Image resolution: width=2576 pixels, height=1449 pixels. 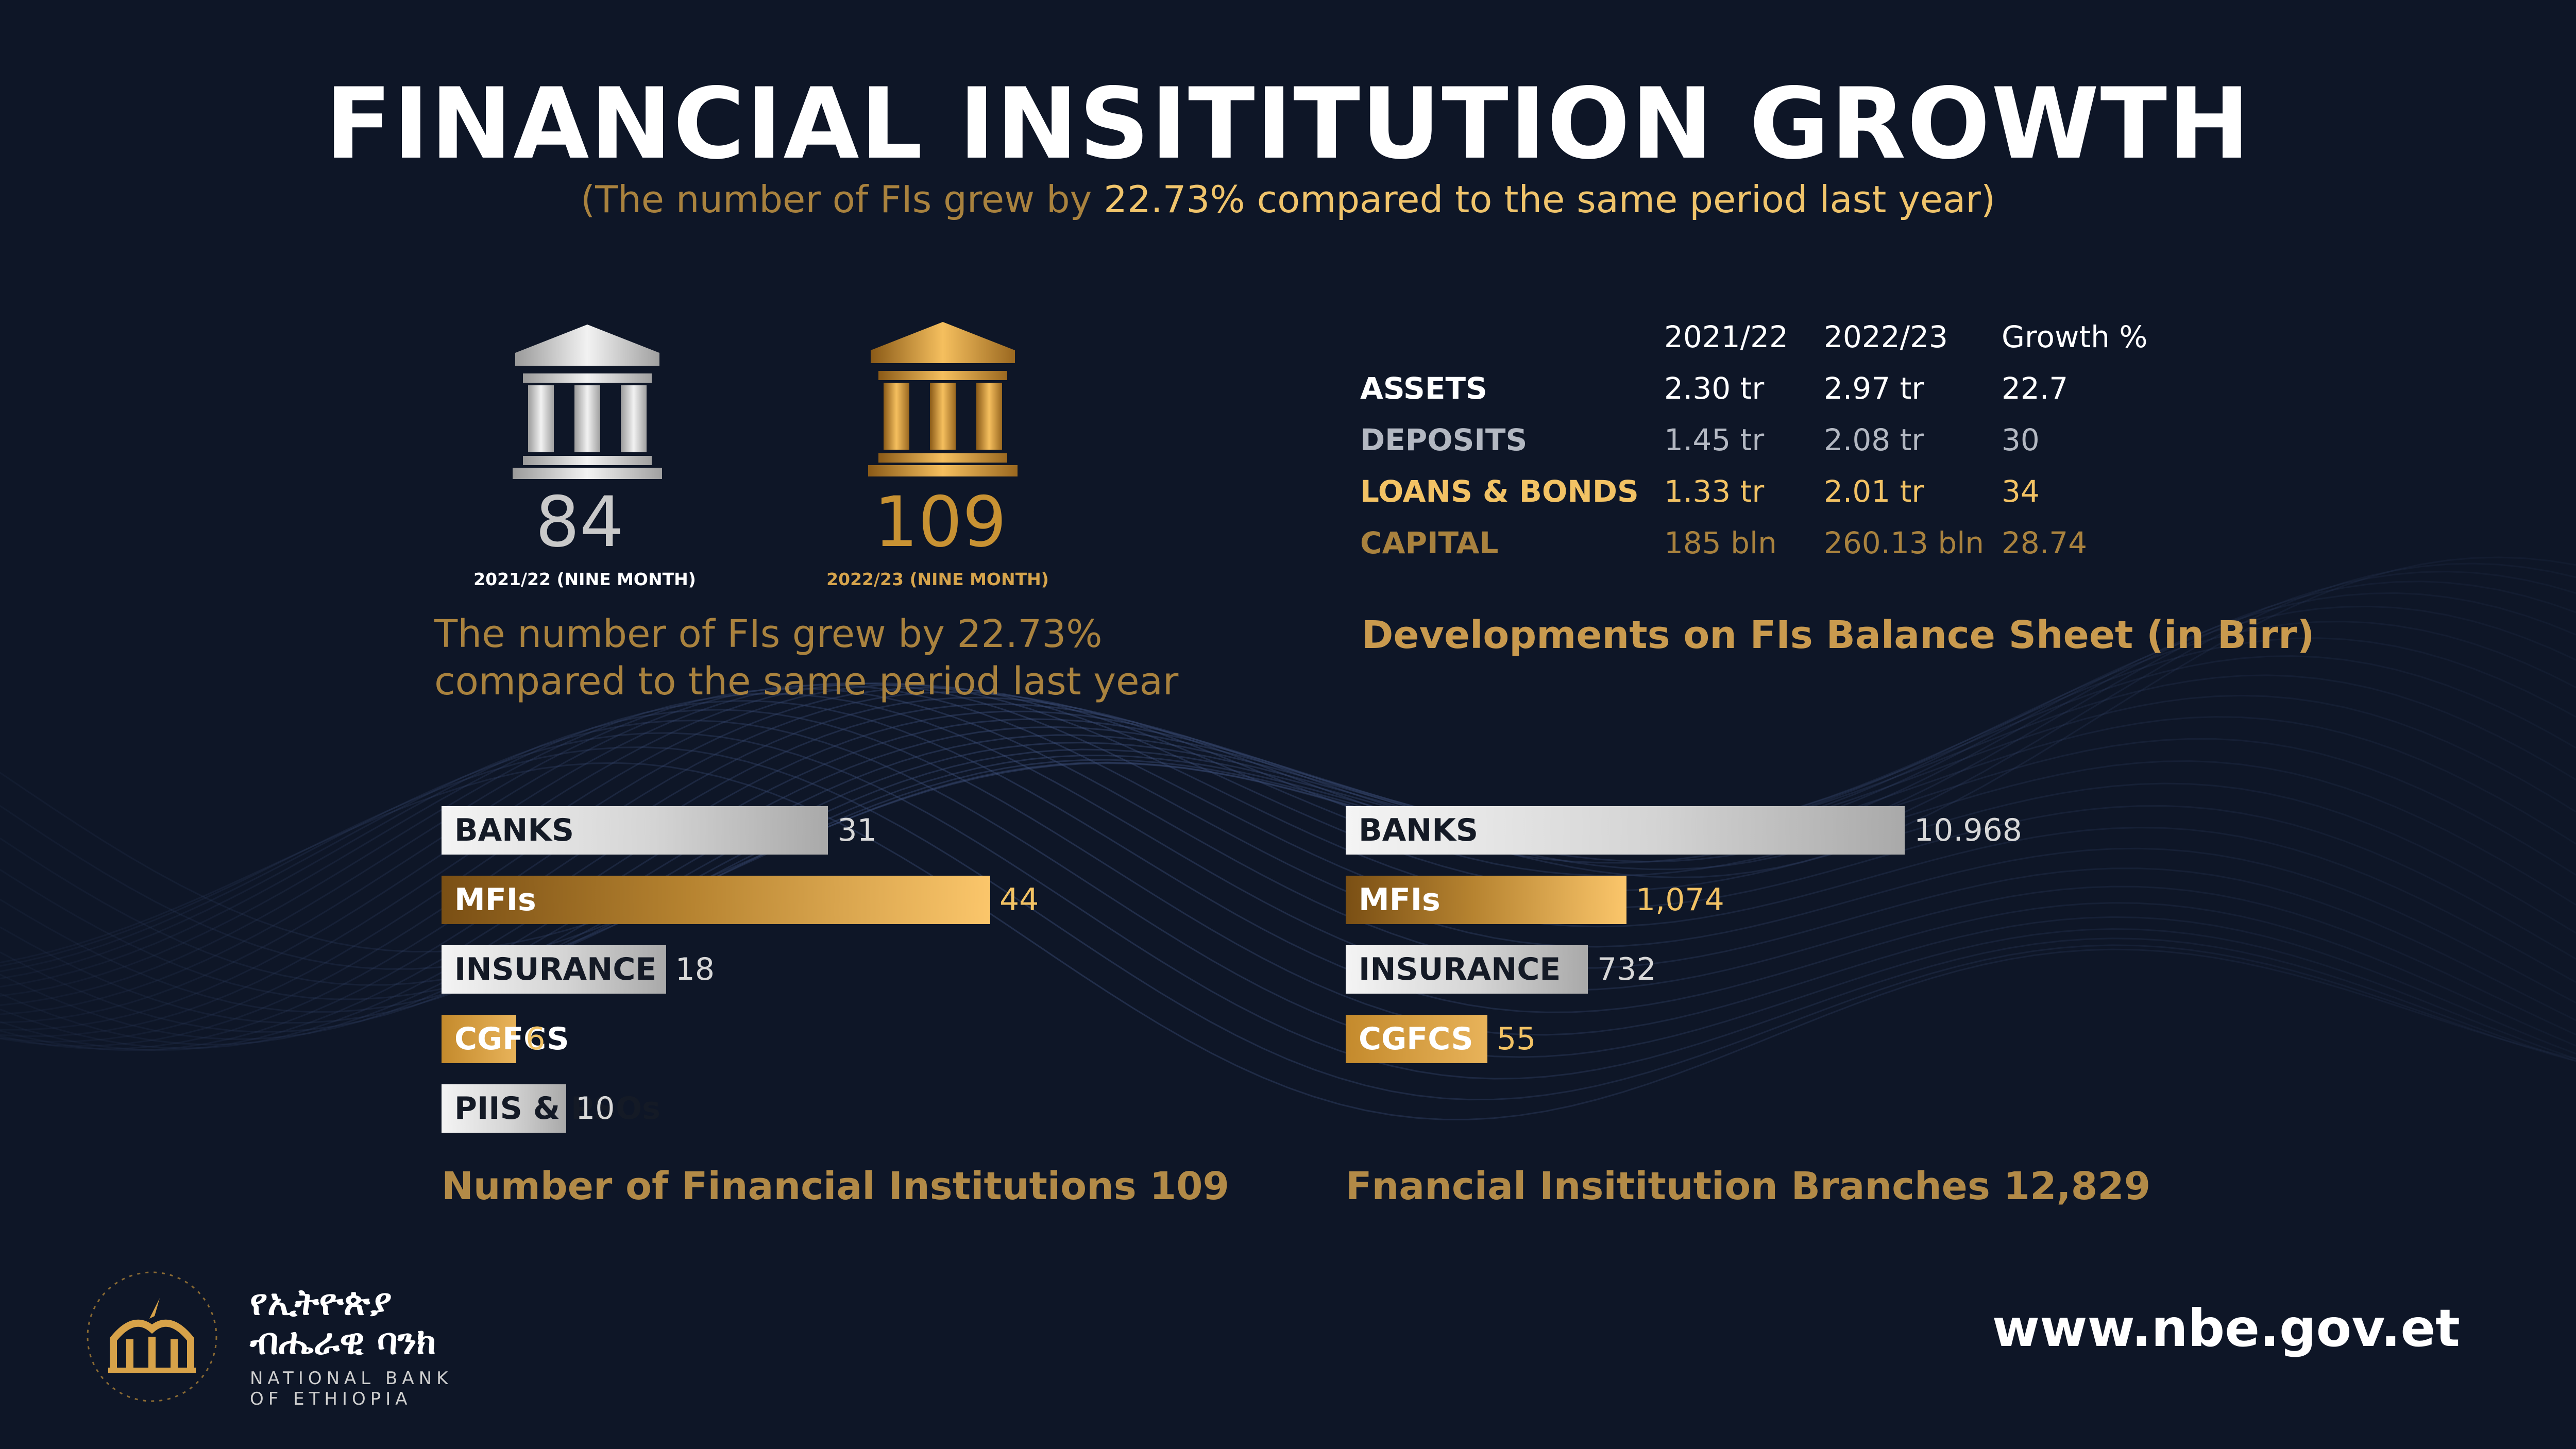 I want to click on logo-amharic-line2: ብሔራዊ ባንክ, so click(x=343, y=1341).